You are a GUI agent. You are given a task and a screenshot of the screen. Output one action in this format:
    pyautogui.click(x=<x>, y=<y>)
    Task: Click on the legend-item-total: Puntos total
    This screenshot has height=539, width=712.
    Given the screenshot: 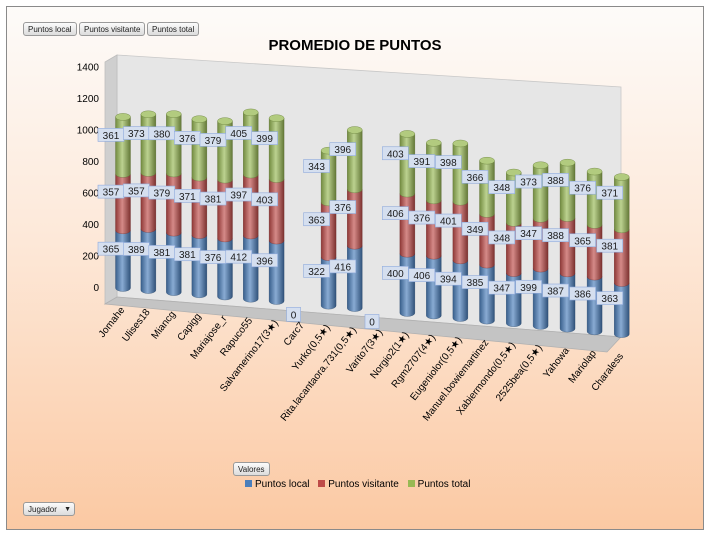 What is the action you would take?
    pyautogui.click(x=438, y=484)
    